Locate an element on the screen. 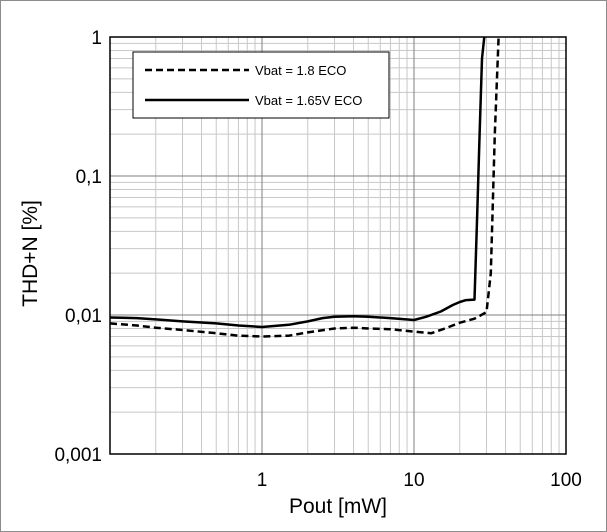 This screenshot has height=532, width=607. x-tick-labels: 1 10 100 is located at coordinates (419, 480).